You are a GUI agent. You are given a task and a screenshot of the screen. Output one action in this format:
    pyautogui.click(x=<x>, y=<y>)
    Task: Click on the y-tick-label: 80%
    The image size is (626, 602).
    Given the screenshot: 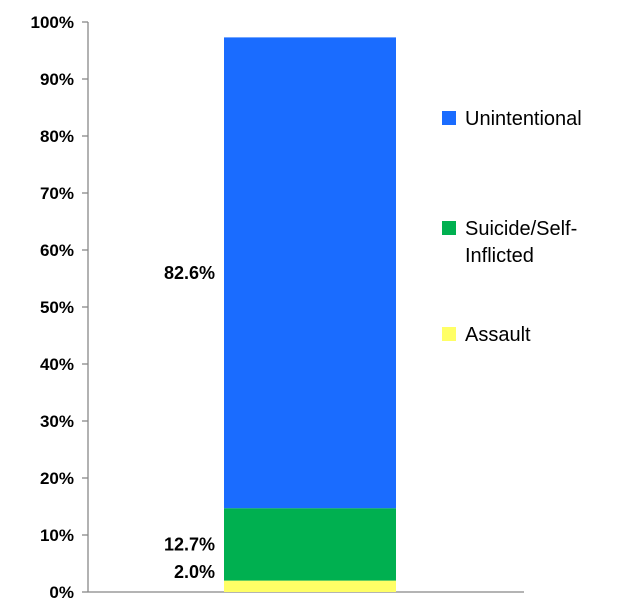 What is the action you would take?
    pyautogui.click(x=57, y=136)
    